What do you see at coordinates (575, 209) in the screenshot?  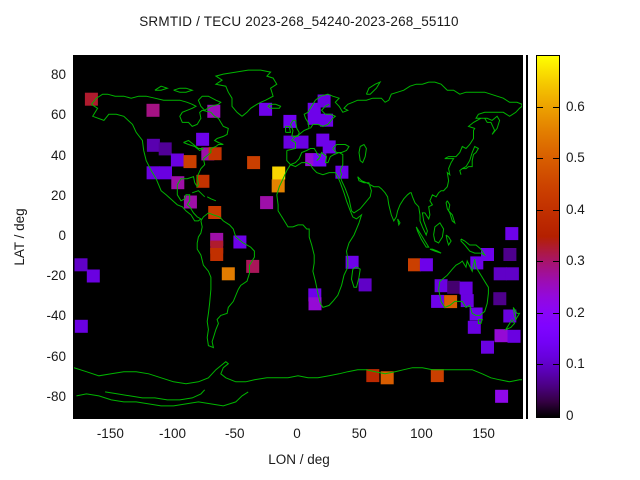 I see `colorbar-tick-label: 0.4` at bounding box center [575, 209].